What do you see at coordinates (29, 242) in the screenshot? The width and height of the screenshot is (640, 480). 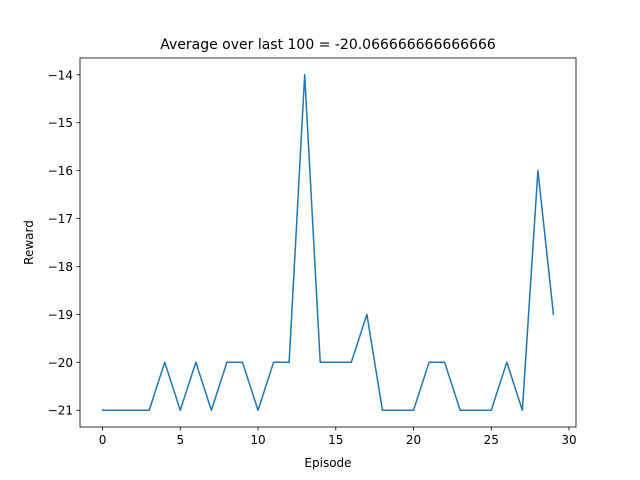 I see `y-axis-label: Reward` at bounding box center [29, 242].